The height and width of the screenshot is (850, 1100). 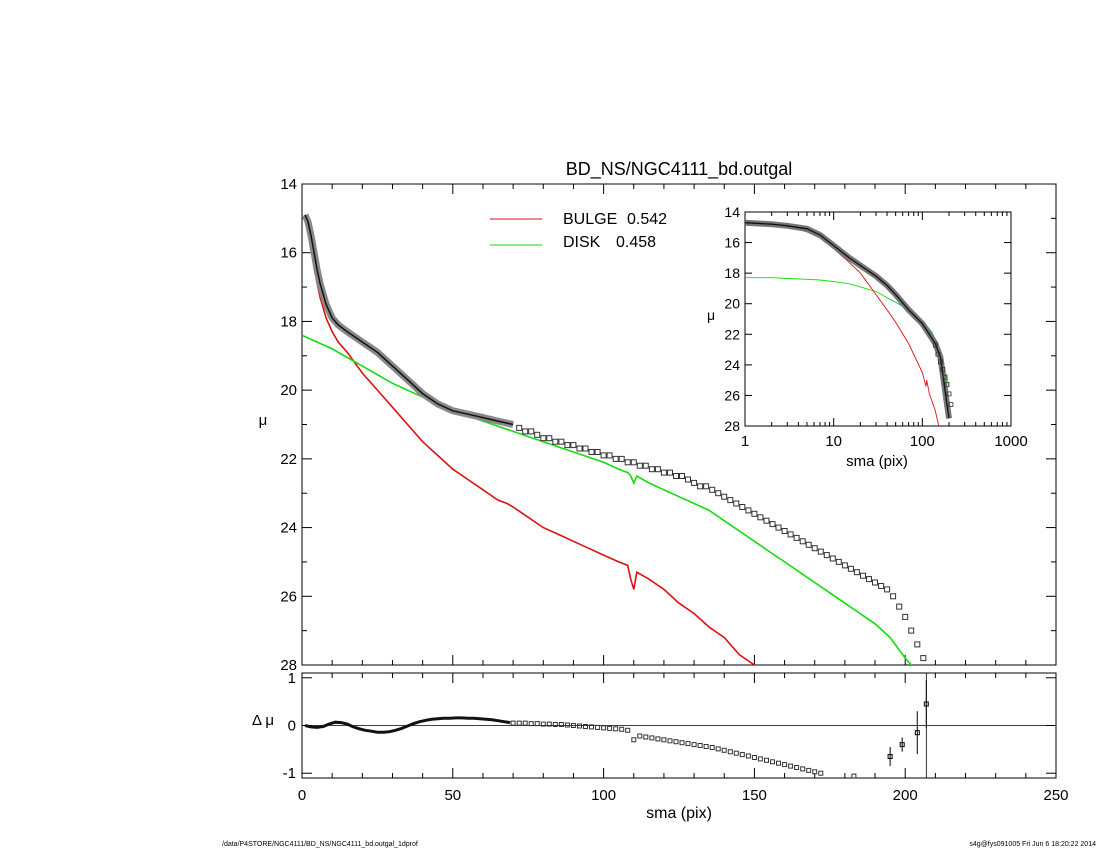 What do you see at coordinates (905, 795) in the screenshot?
I see `x-tick-label: 200` at bounding box center [905, 795].